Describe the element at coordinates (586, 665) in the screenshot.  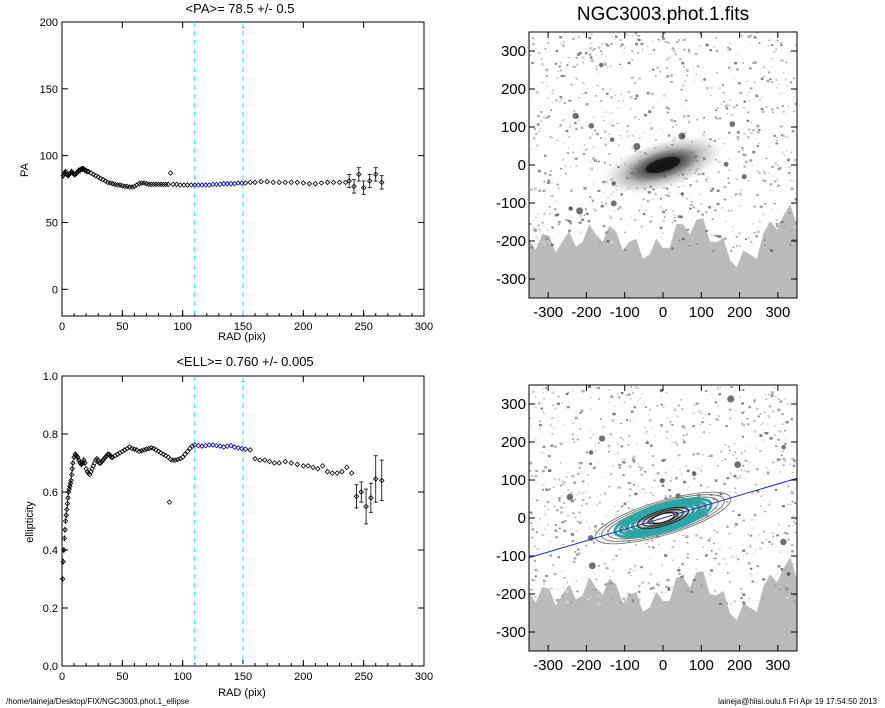
I see `image-x-tick-label: -200` at that location.